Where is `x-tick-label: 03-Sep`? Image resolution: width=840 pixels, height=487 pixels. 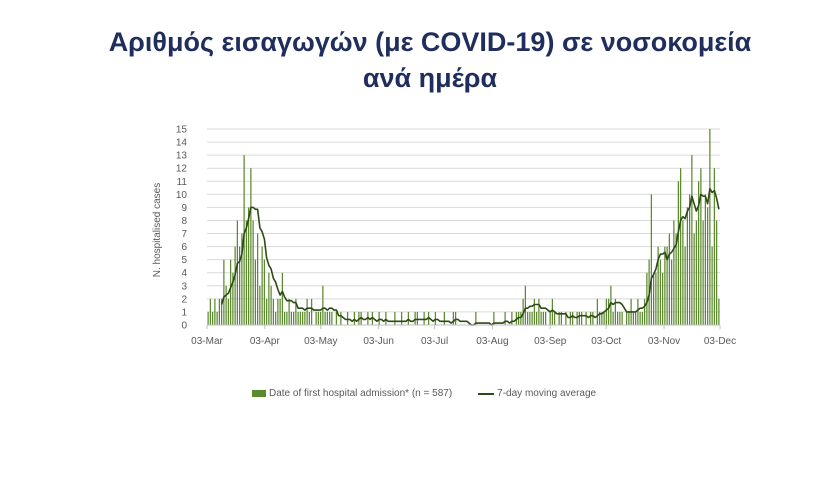 x-tick-label: 03-Sep is located at coordinates (550, 341).